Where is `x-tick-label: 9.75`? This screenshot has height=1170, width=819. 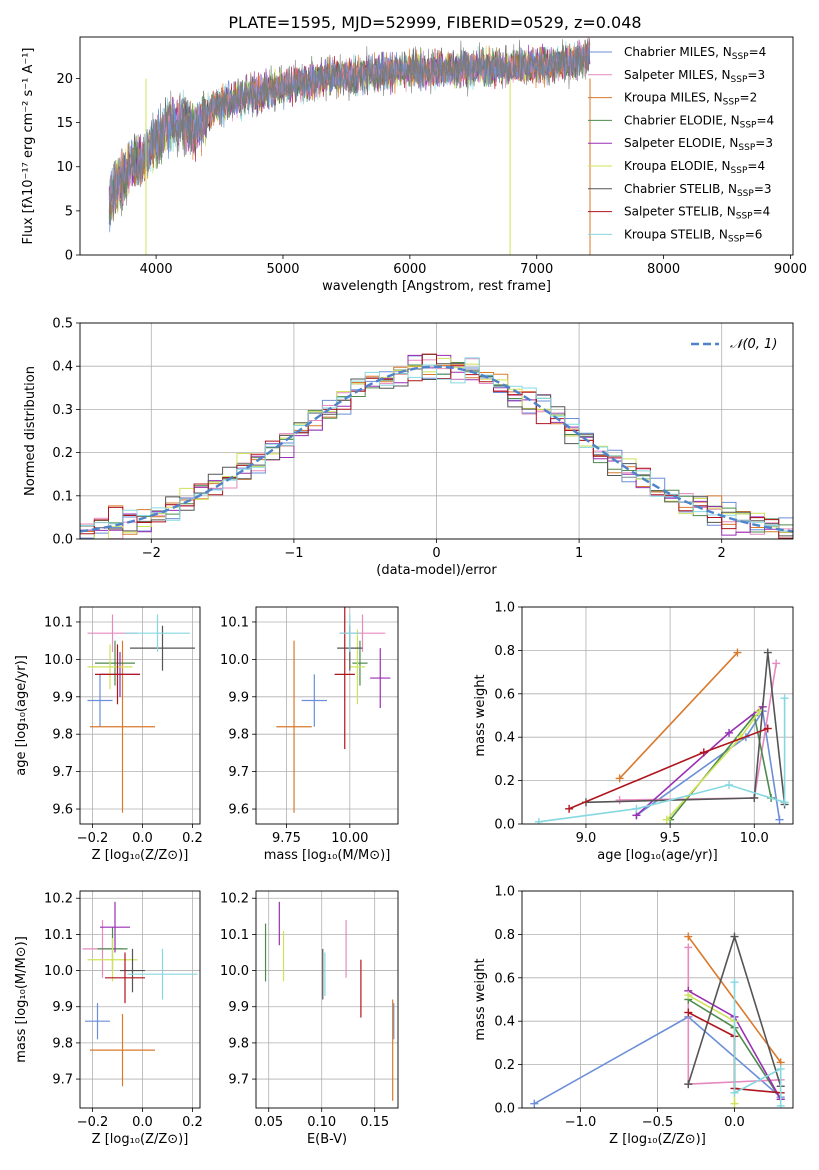
x-tick-label: 9.75 is located at coordinates (286, 838).